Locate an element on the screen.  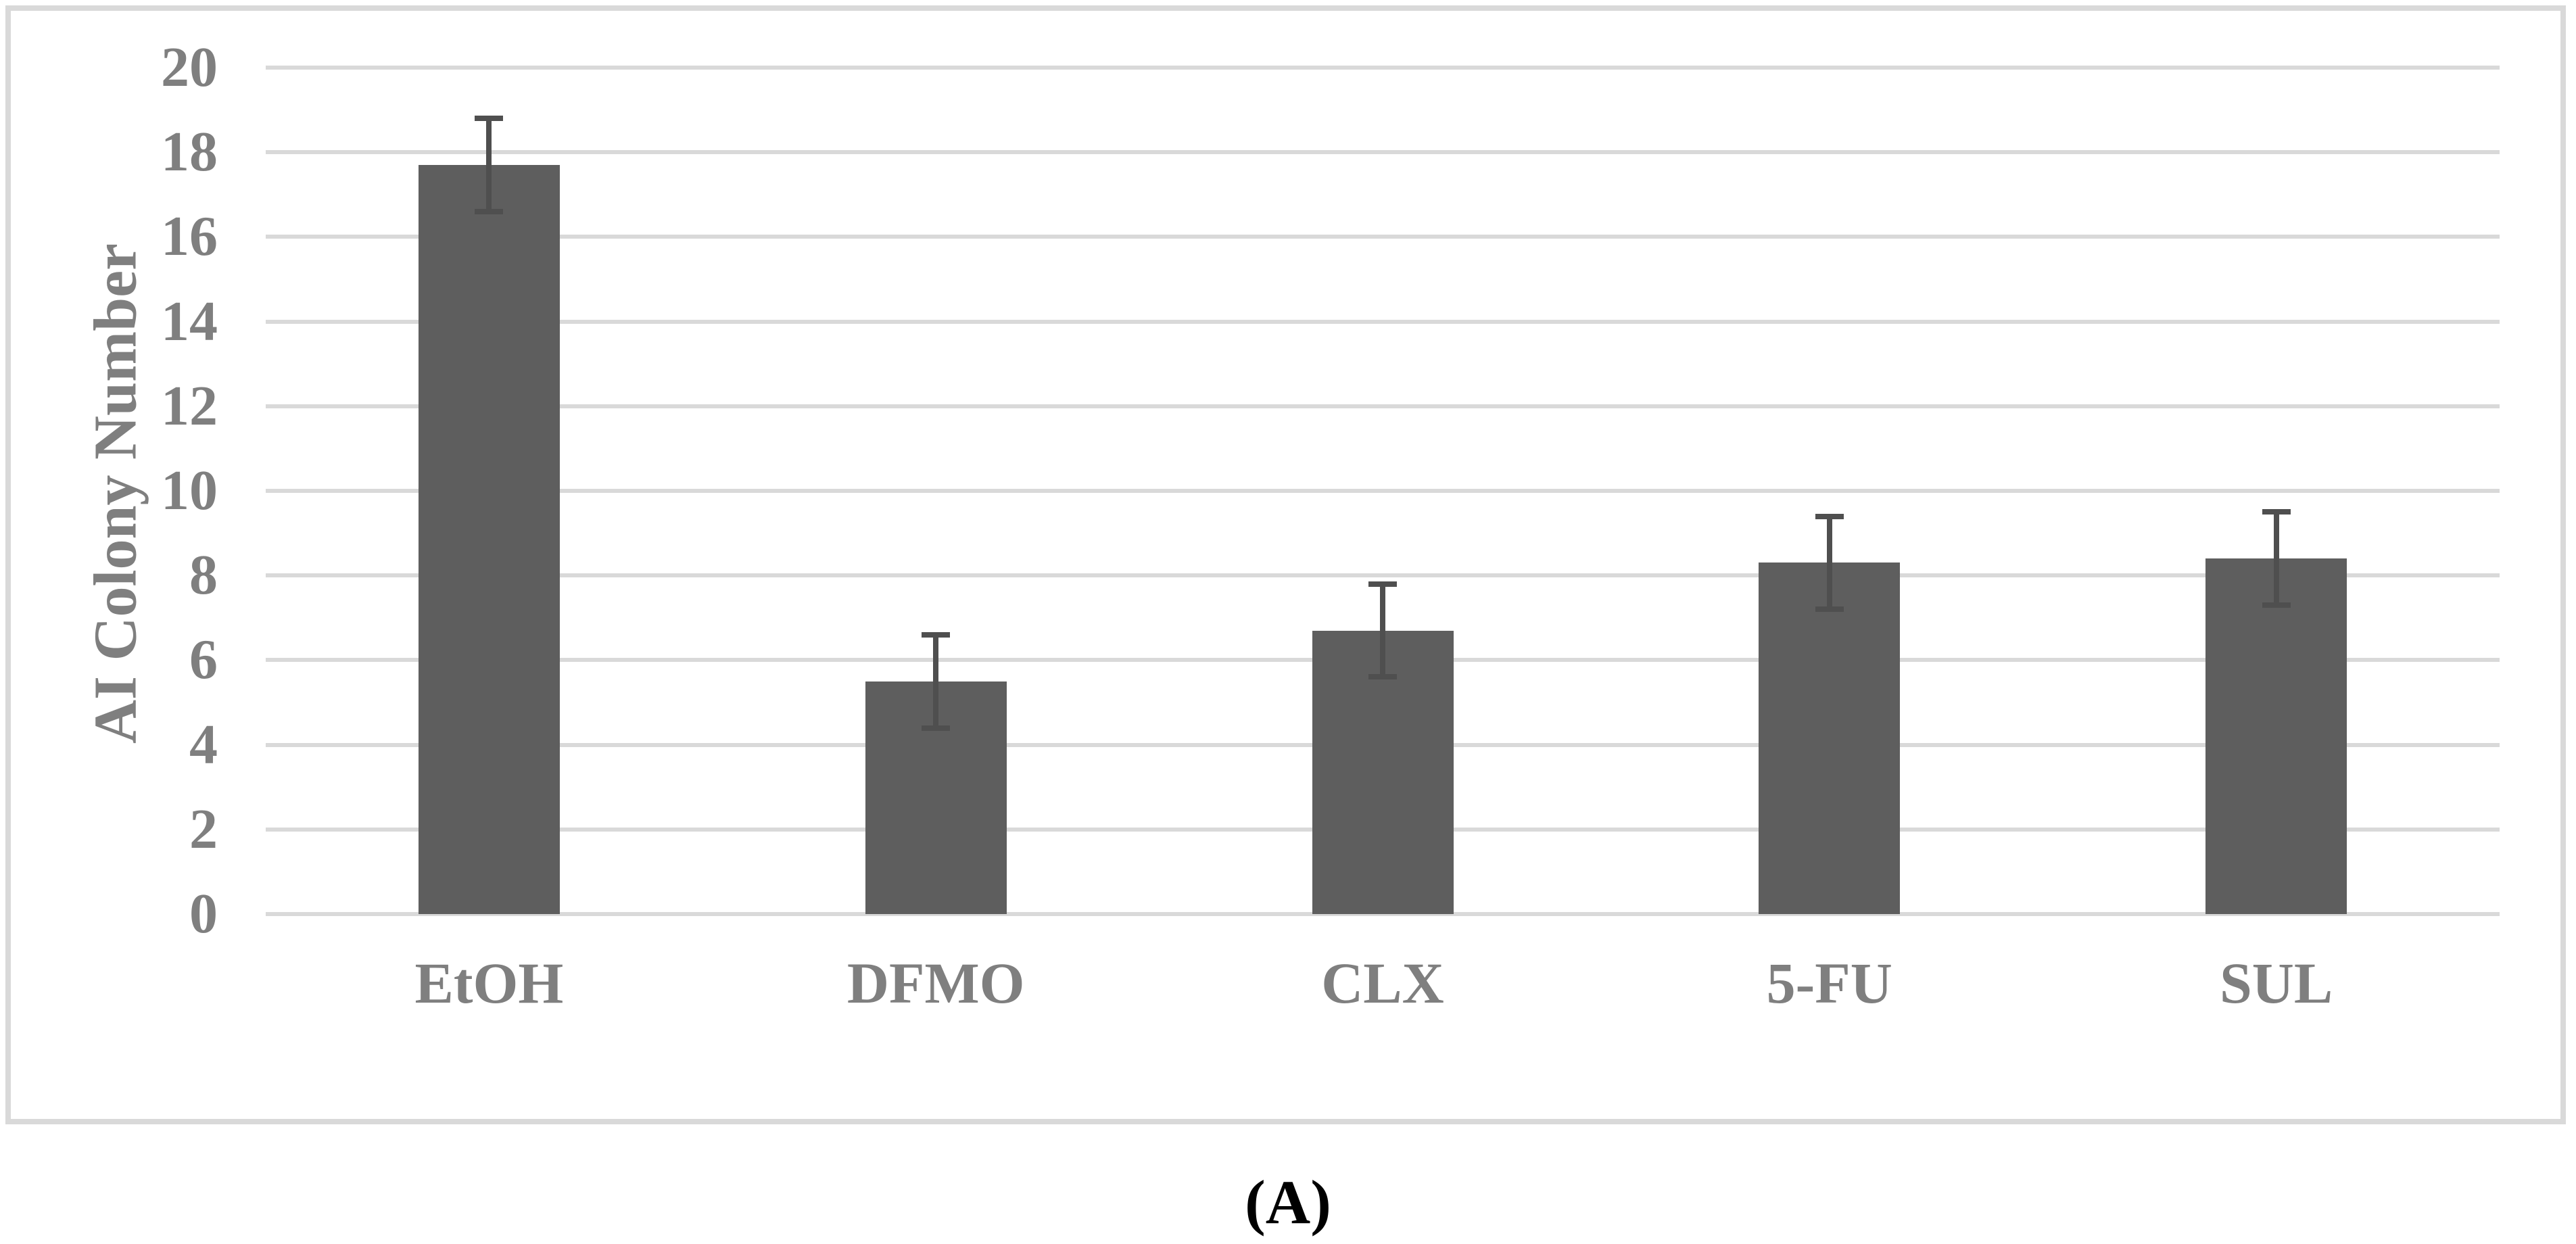
y-axis-title: AI Colony Number is located at coordinates (115, 494).